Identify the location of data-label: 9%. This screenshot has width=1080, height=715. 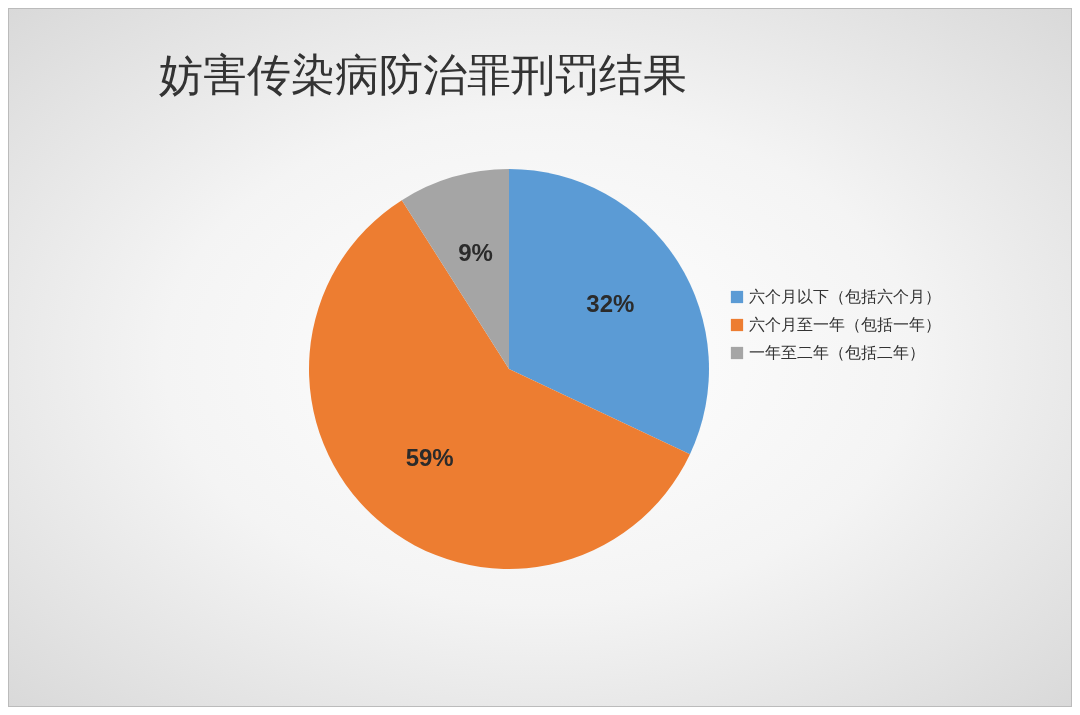
(475, 252).